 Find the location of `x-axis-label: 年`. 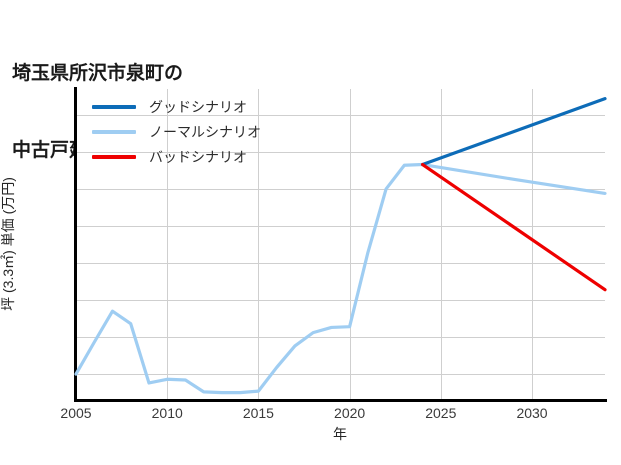

x-axis-label: 年 is located at coordinates (340, 434).